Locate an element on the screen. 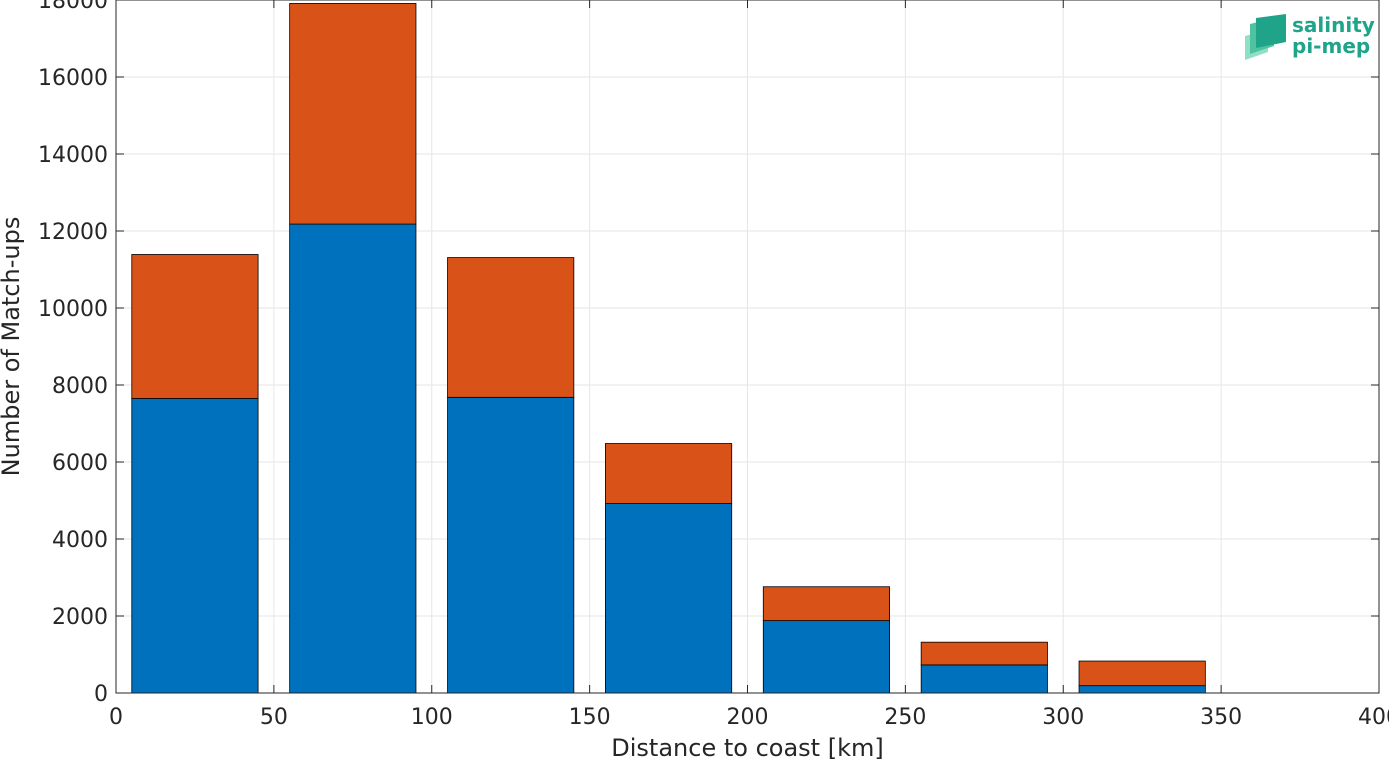 This screenshot has width=1389, height=761. layered-waves-icon is located at coordinates (1265, 37).